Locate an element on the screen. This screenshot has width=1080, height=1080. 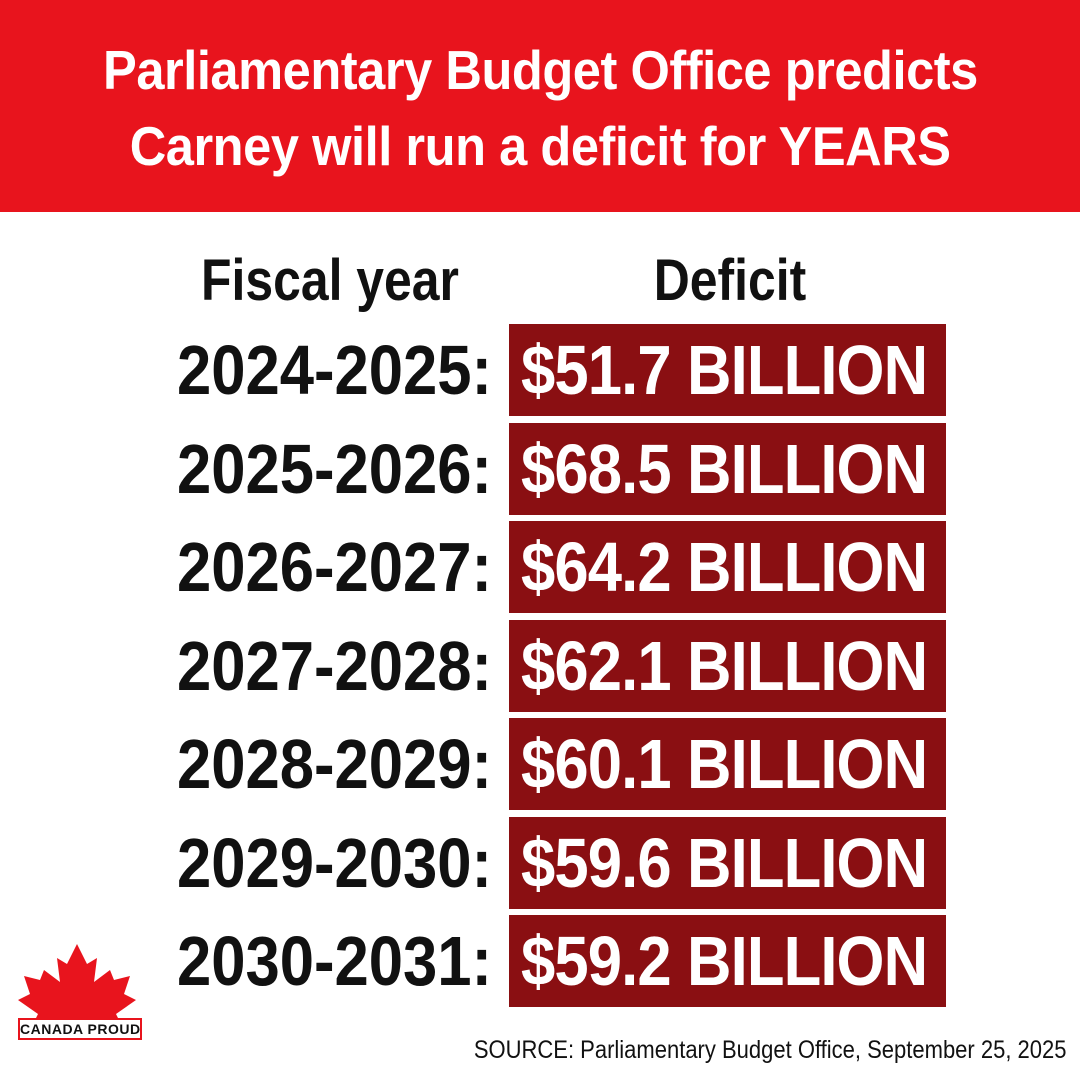
deficit-value-box: $60.1 BILLION is located at coordinates (727, 764).